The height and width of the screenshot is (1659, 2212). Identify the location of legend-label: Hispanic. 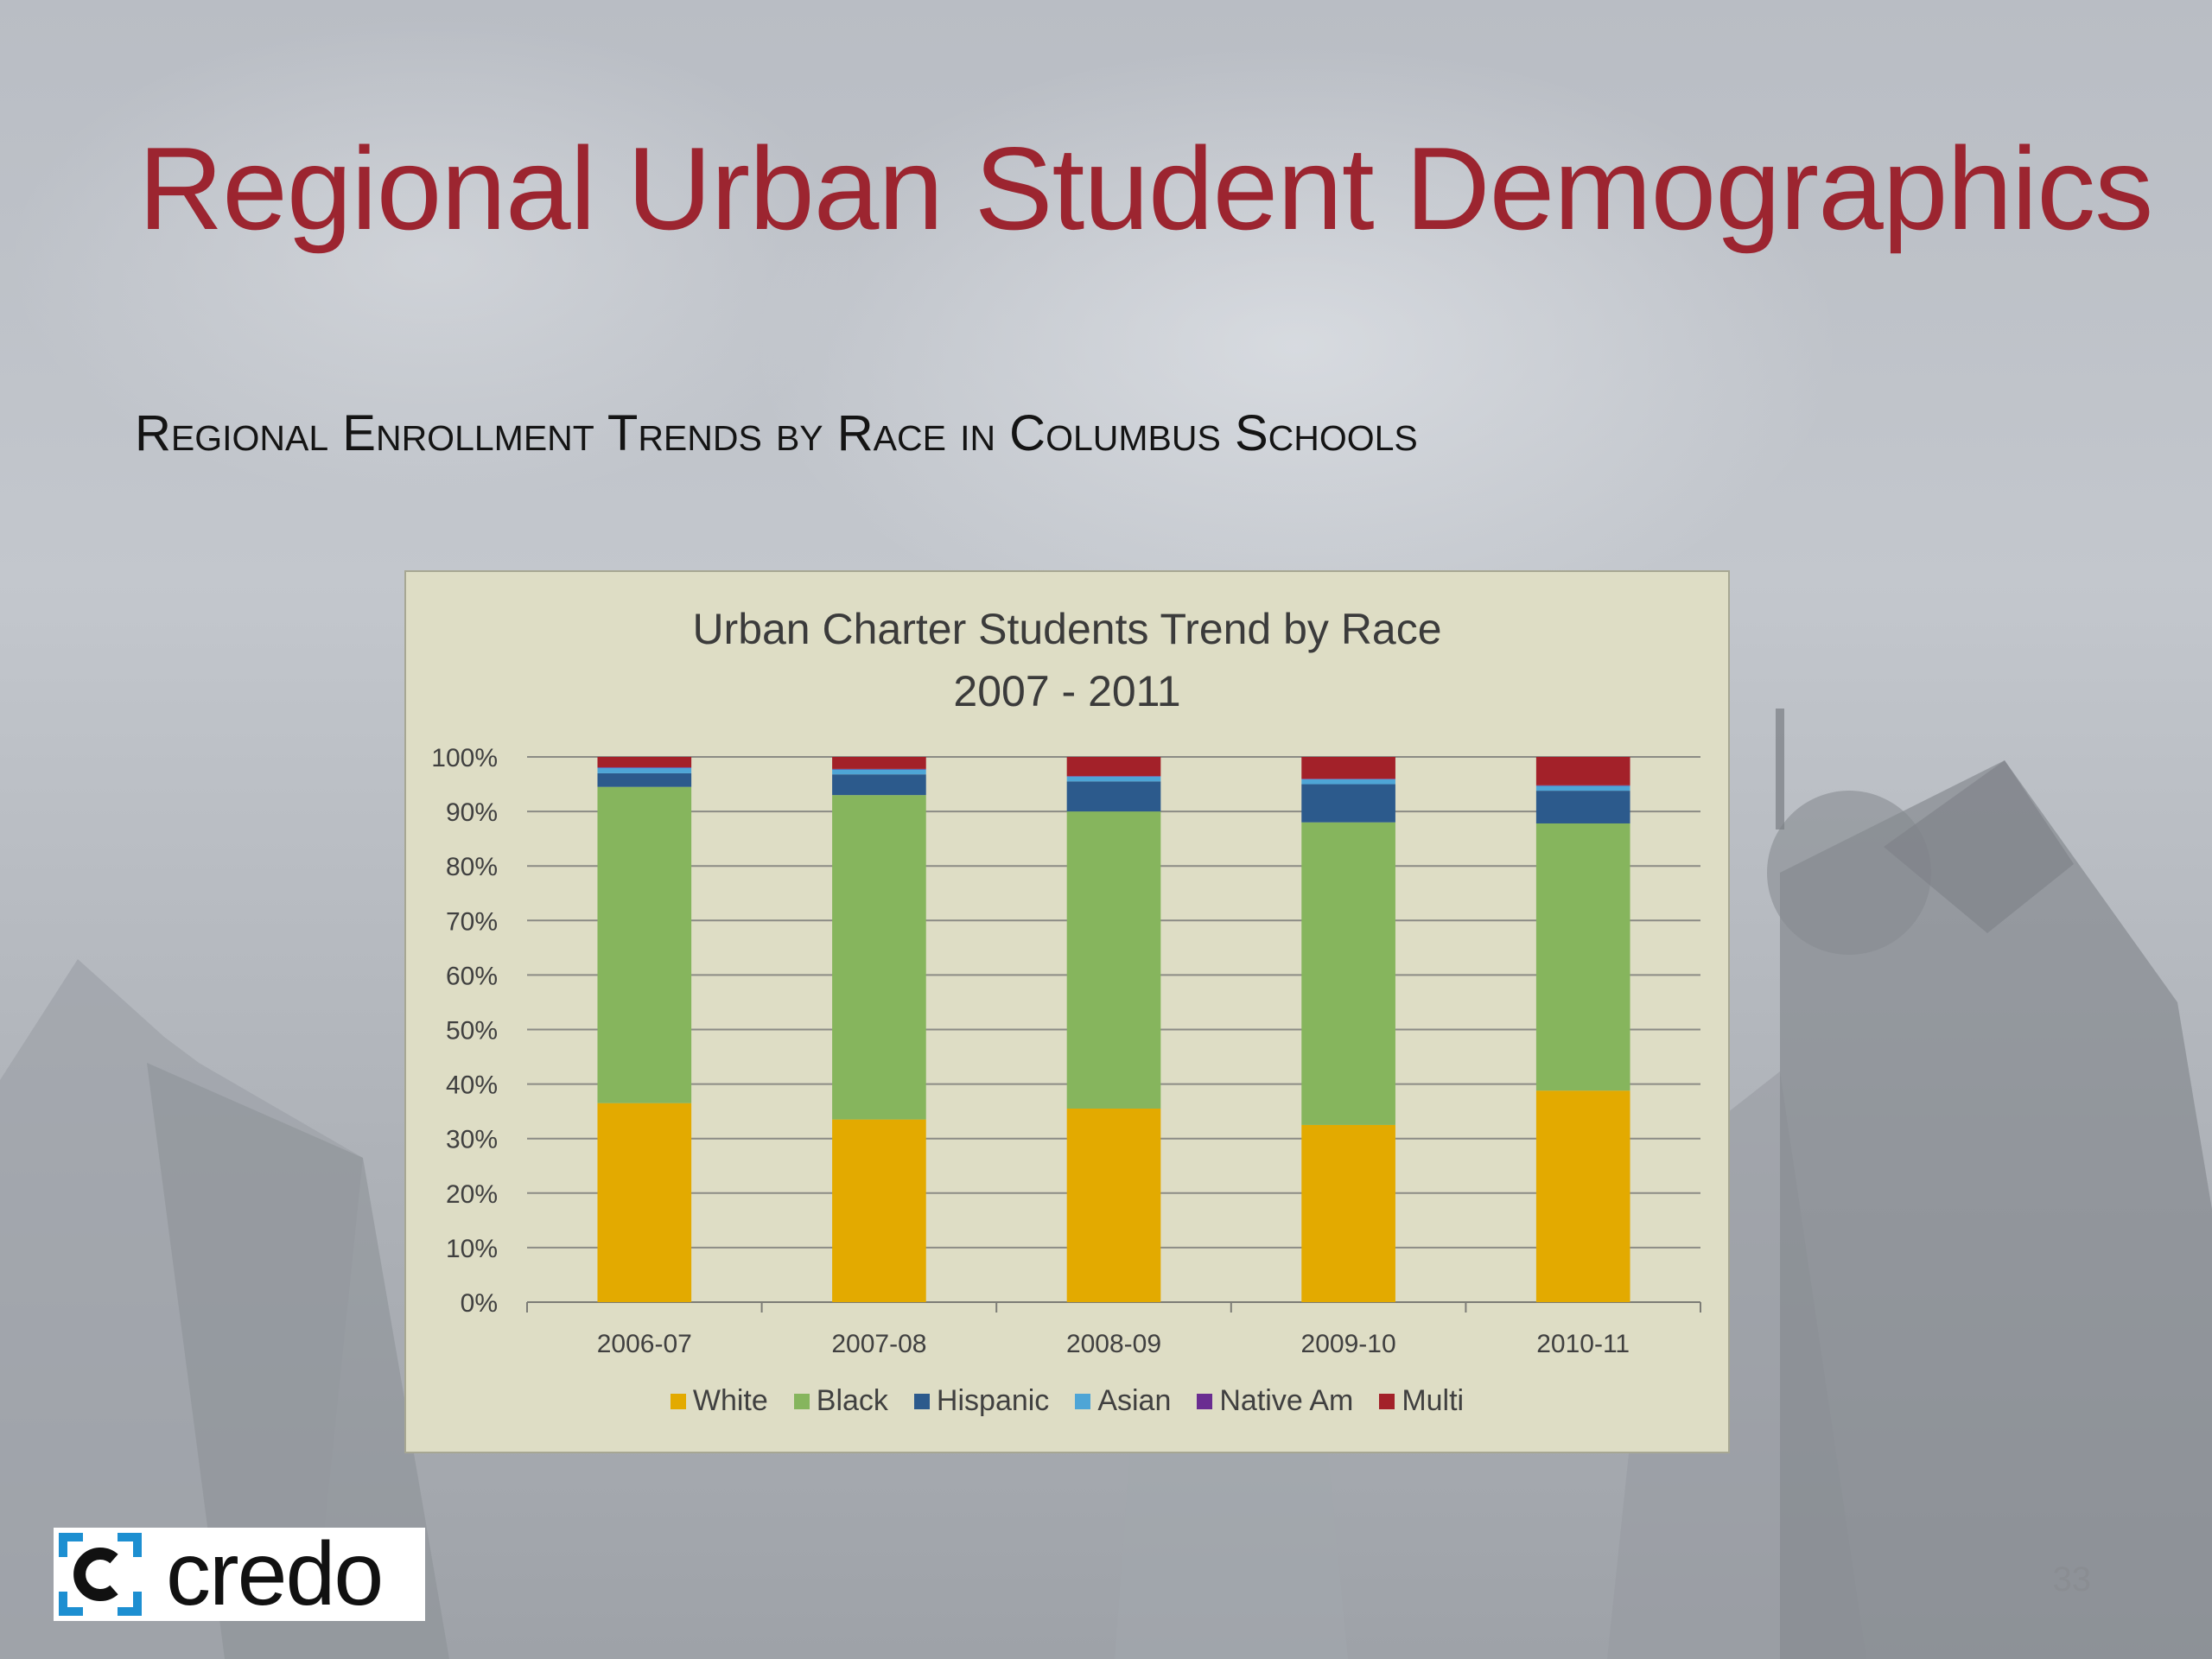
(993, 1400).